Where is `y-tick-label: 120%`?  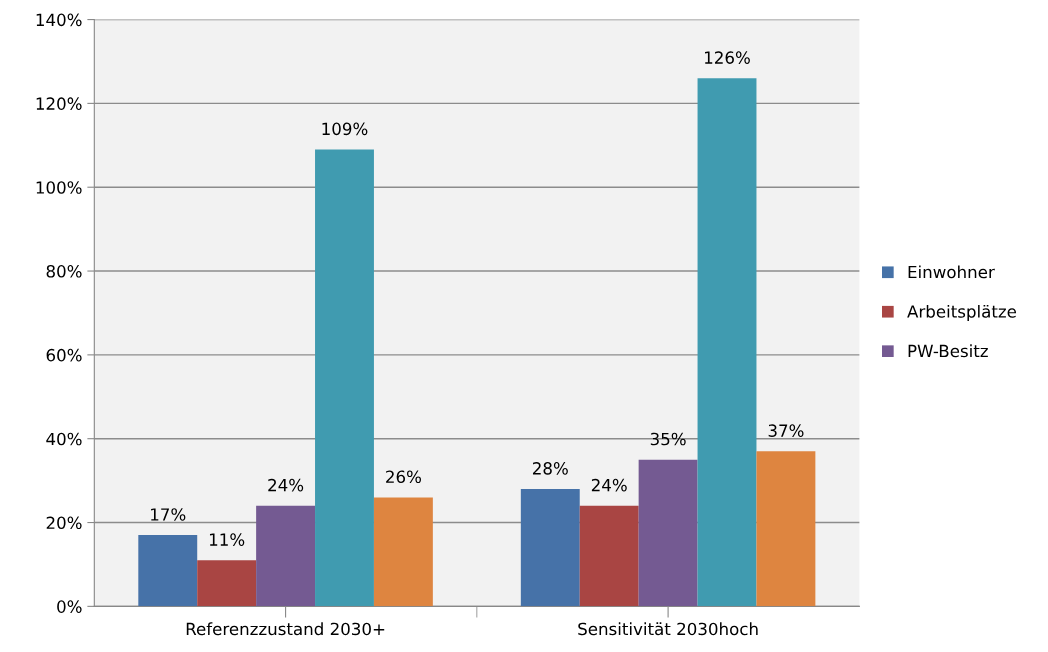 y-tick-label: 120% is located at coordinates (59, 103).